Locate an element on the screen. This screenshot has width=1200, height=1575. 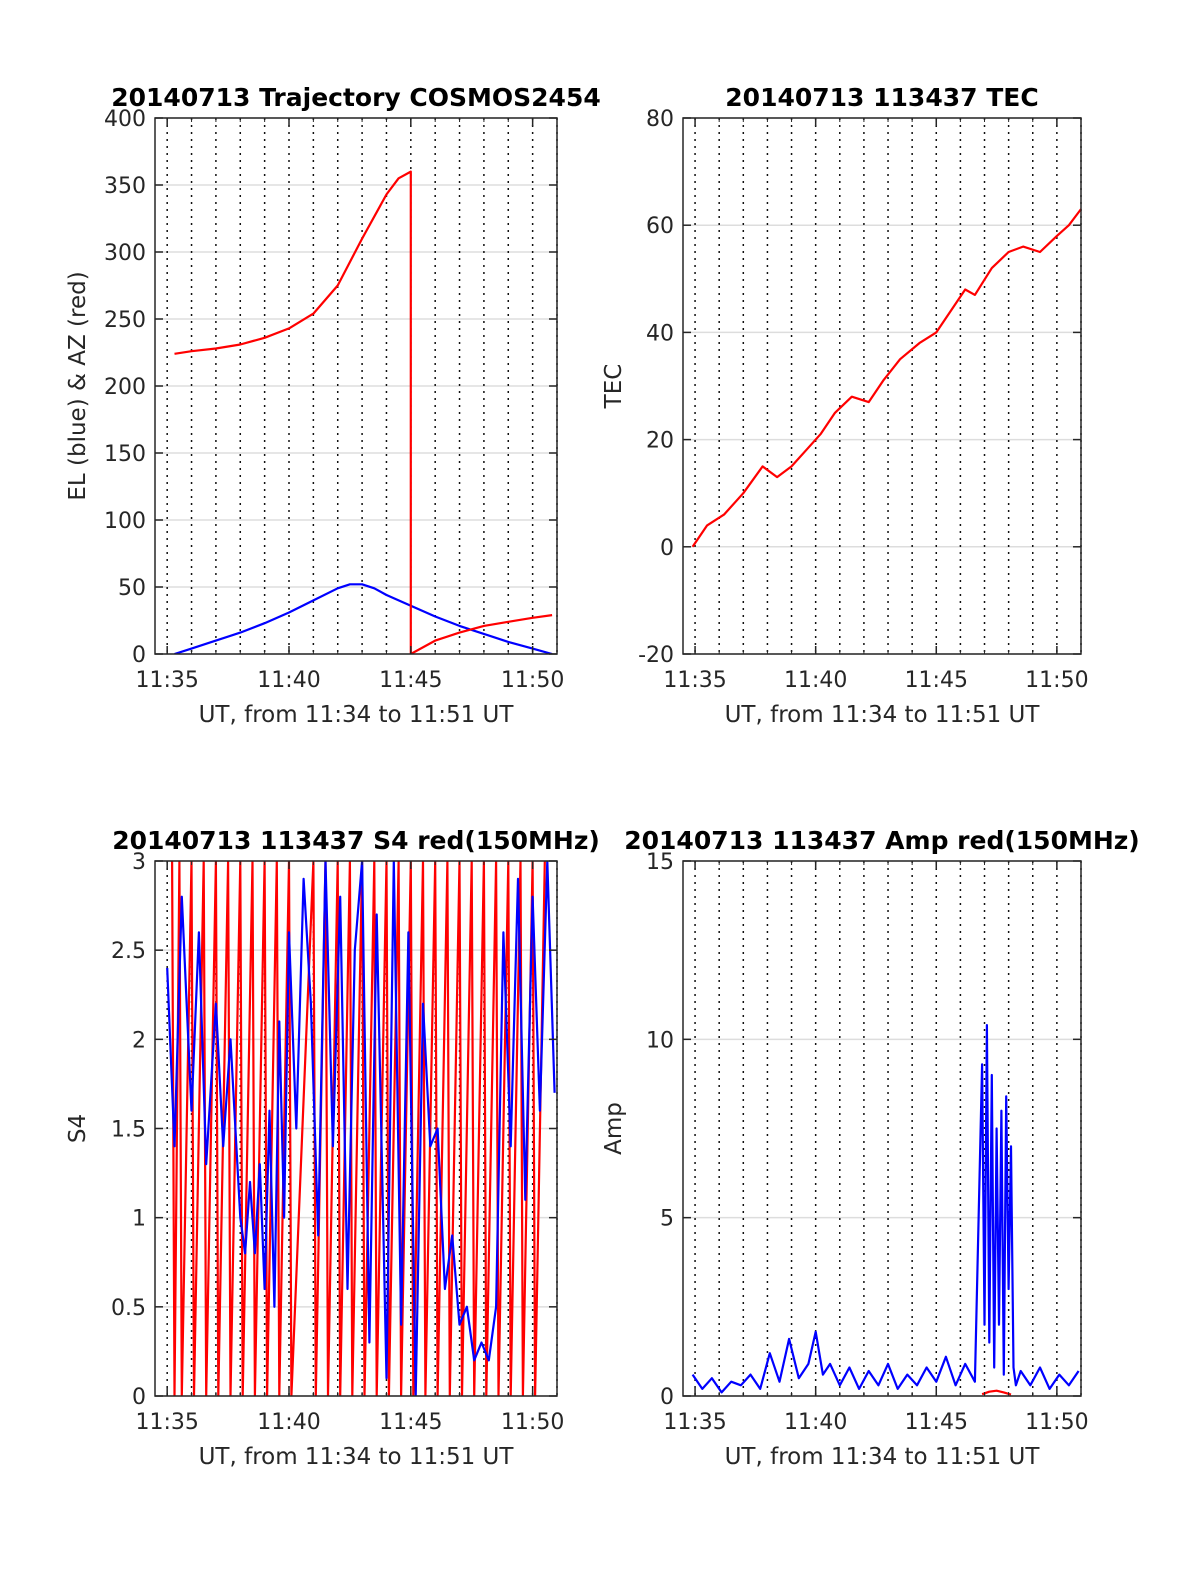
y-tick-label: 150 is located at coordinates (125, 454).